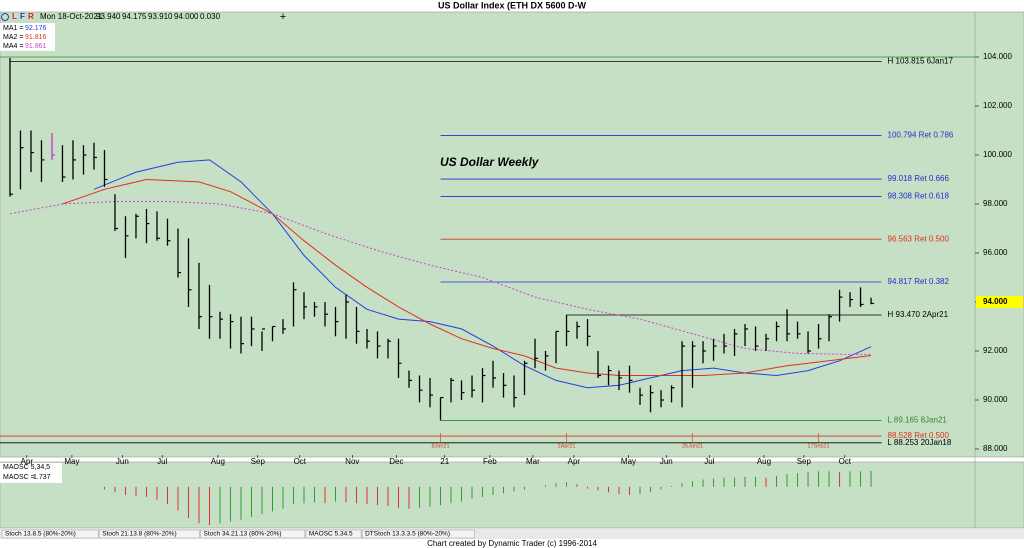 The height and width of the screenshot is (548, 1024). Describe the element at coordinates (71, 16) in the screenshot. I see `quote-field: Mon 18-Oct-2021` at that location.